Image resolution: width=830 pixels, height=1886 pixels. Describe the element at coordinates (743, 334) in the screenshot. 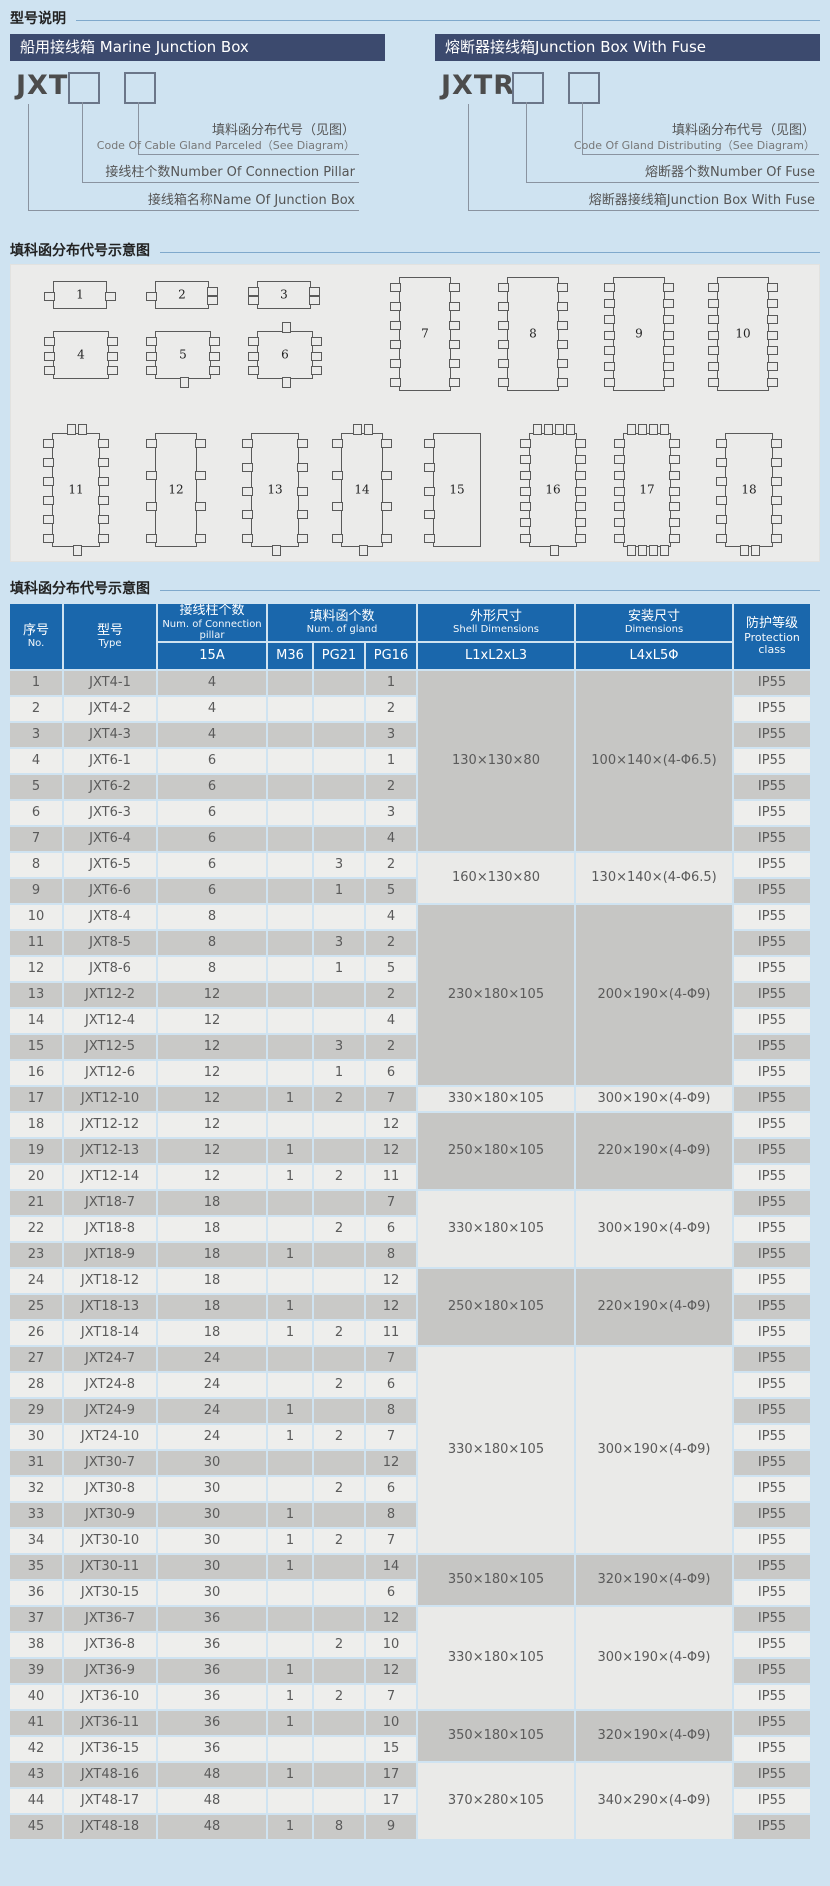

I see `gland-layout-box-10: 10` at that location.